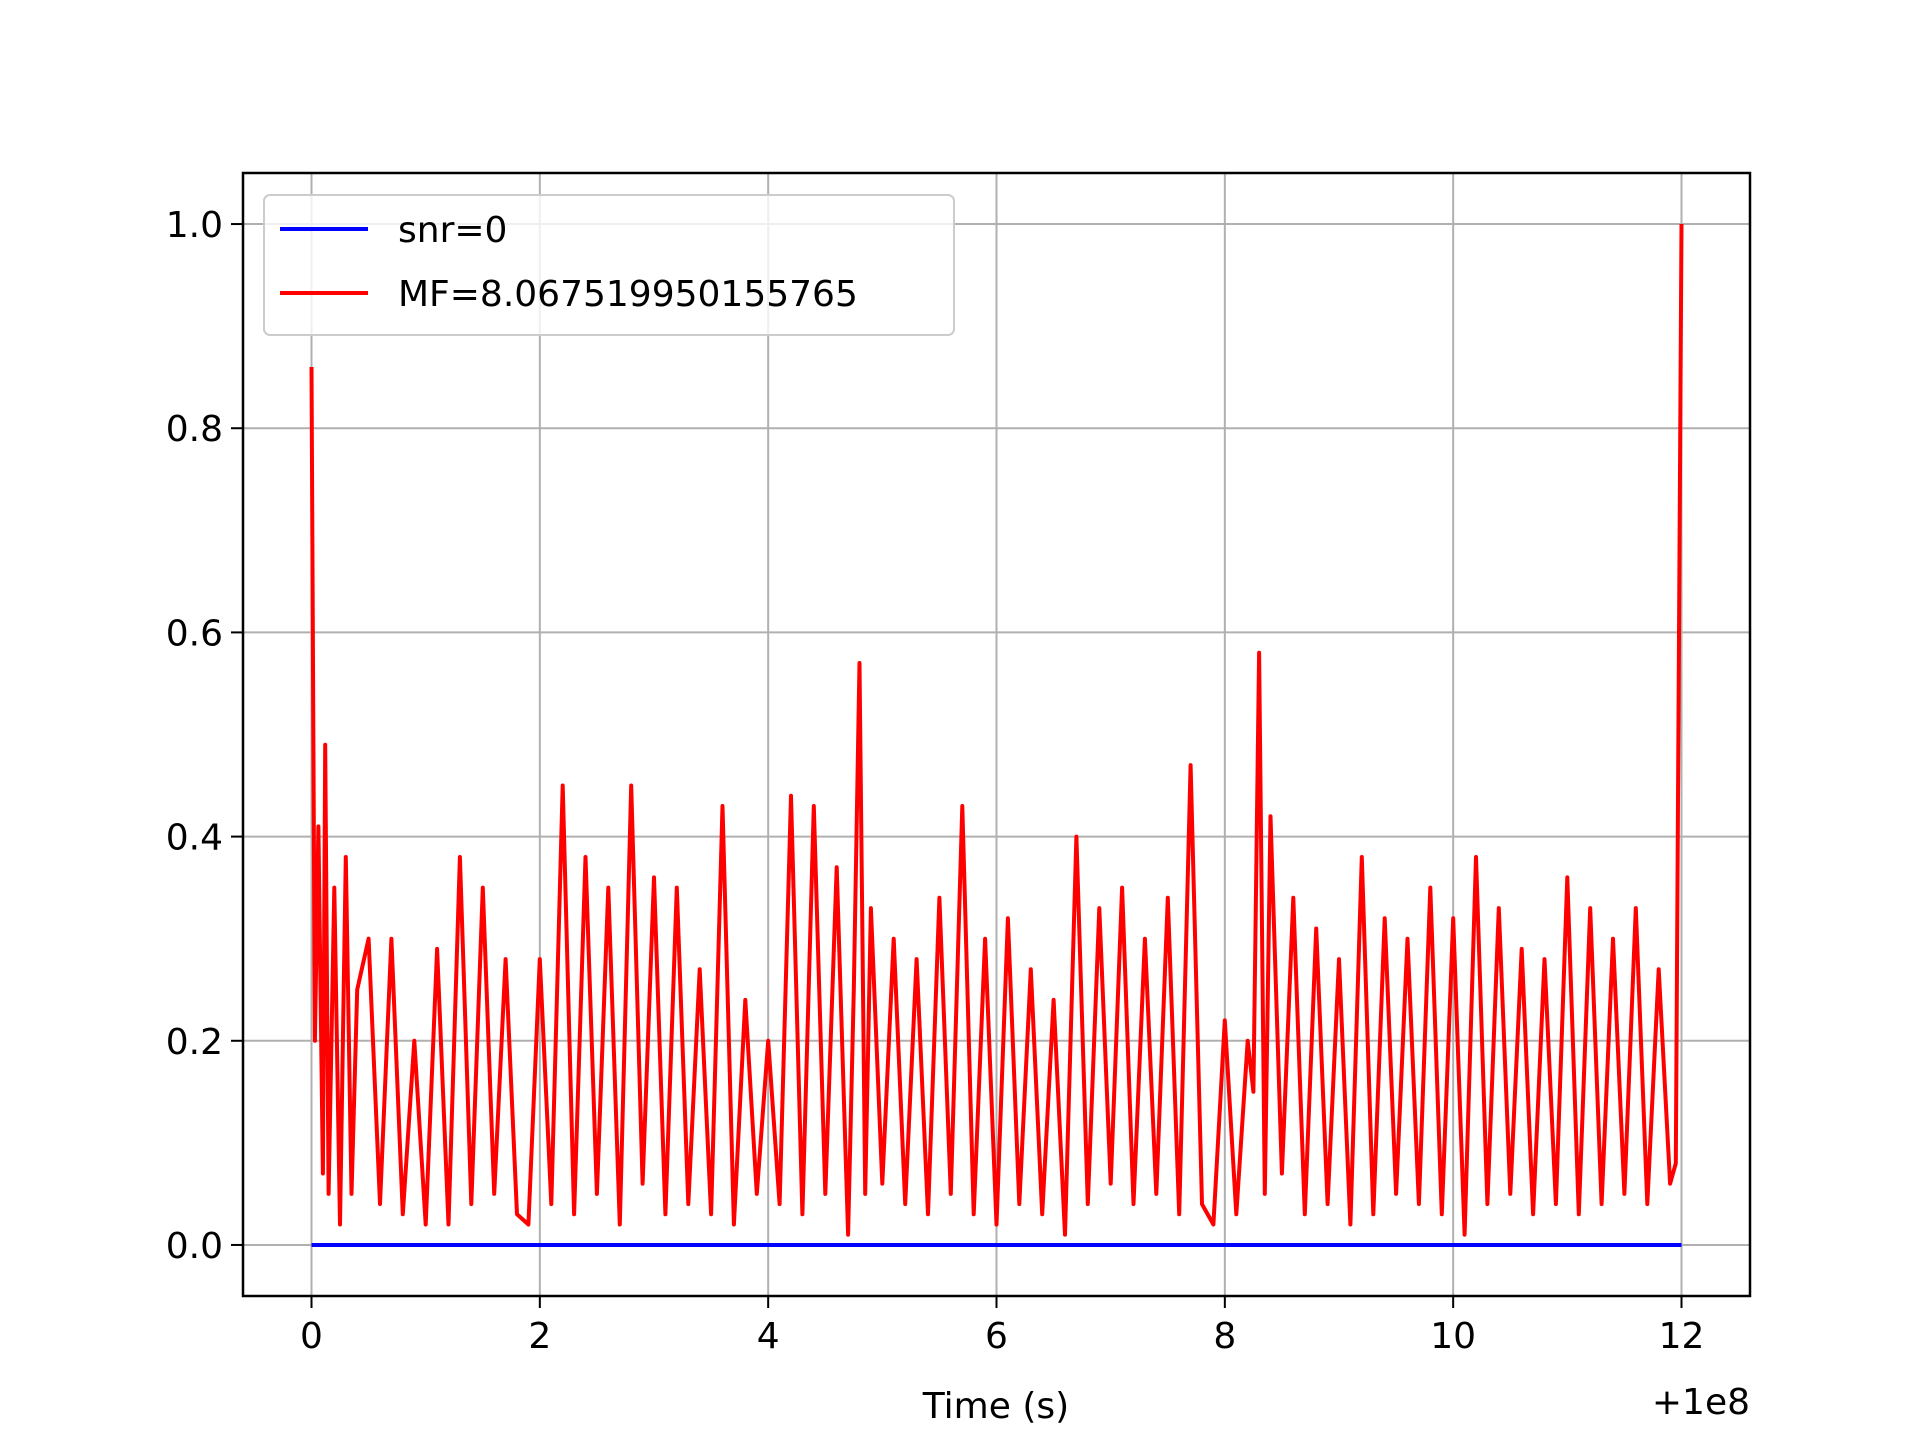 The width and height of the screenshot is (1920, 1440). I want to click on x-tick-label: 6, so click(996, 1336).